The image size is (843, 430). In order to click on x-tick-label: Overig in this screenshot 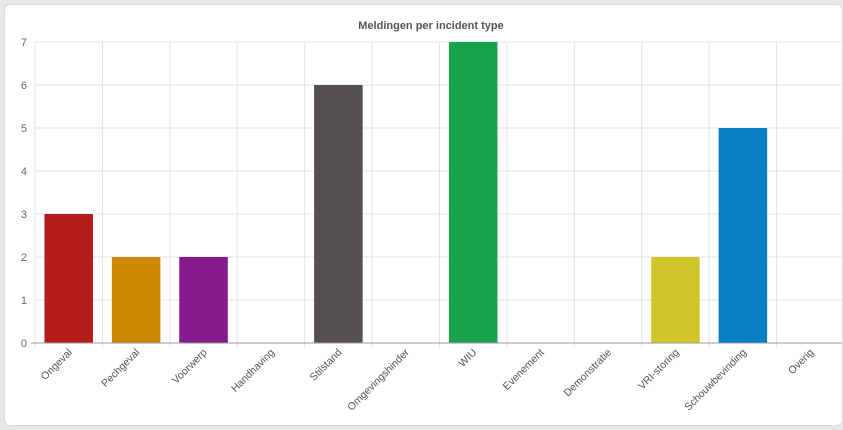, I will do `click(801, 362)`.